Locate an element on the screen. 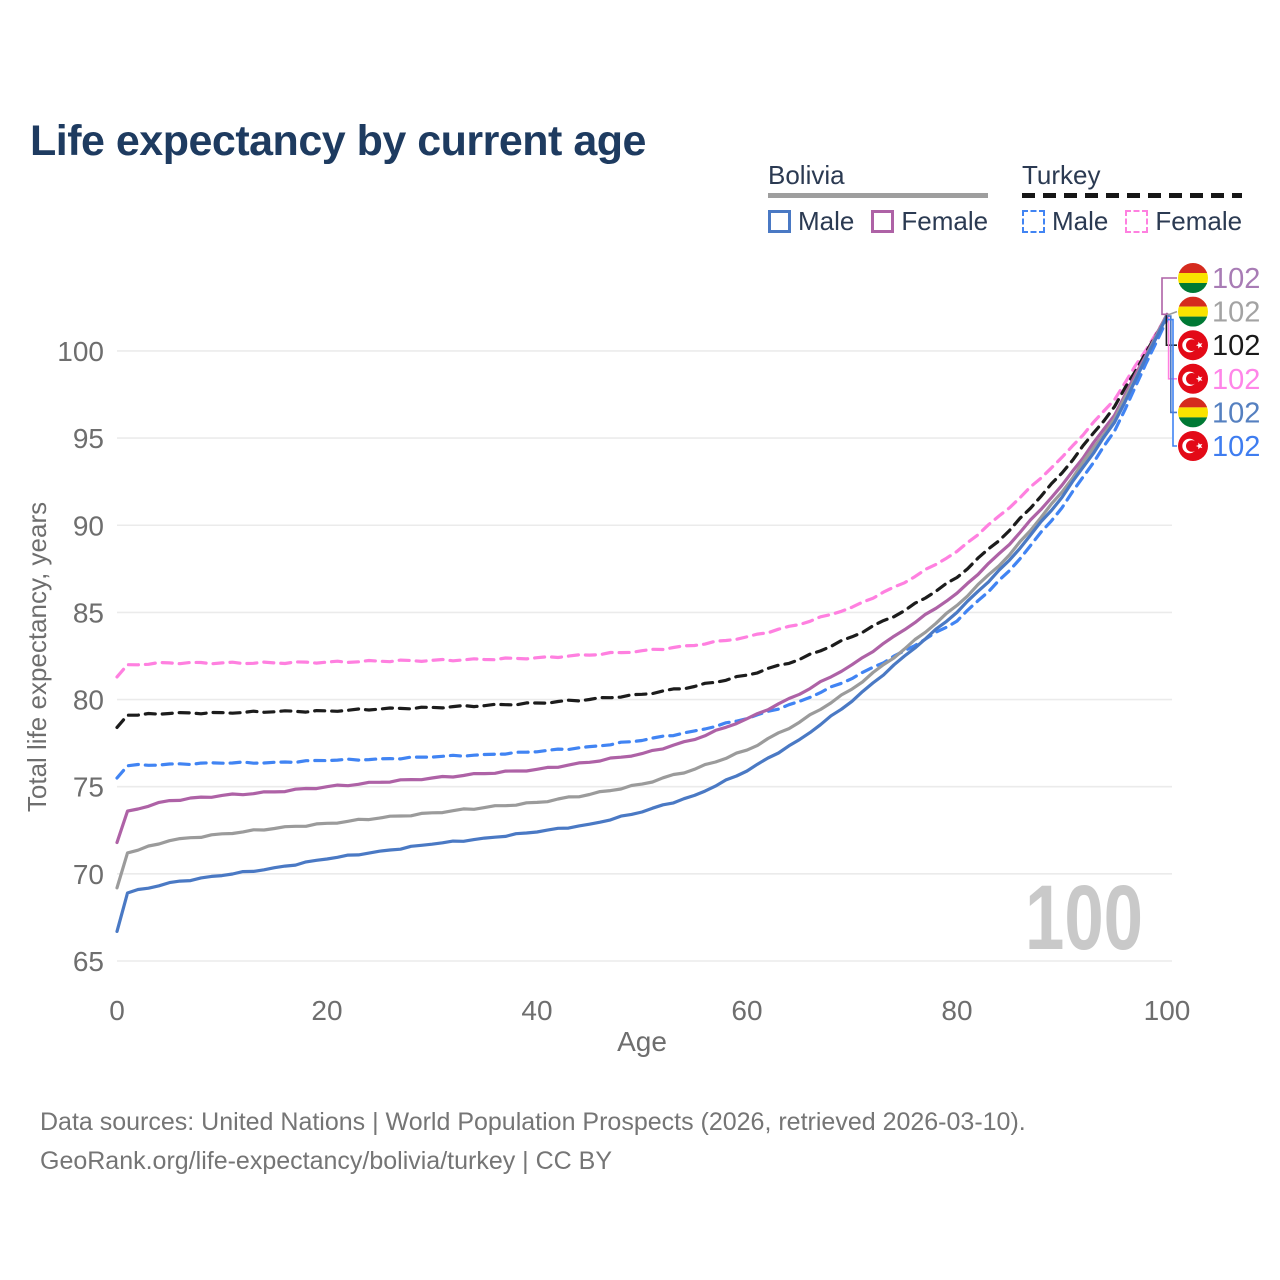 This screenshot has height=1280, width=1280. end-value-label-turkey-male: 102 is located at coordinates (1236, 447).